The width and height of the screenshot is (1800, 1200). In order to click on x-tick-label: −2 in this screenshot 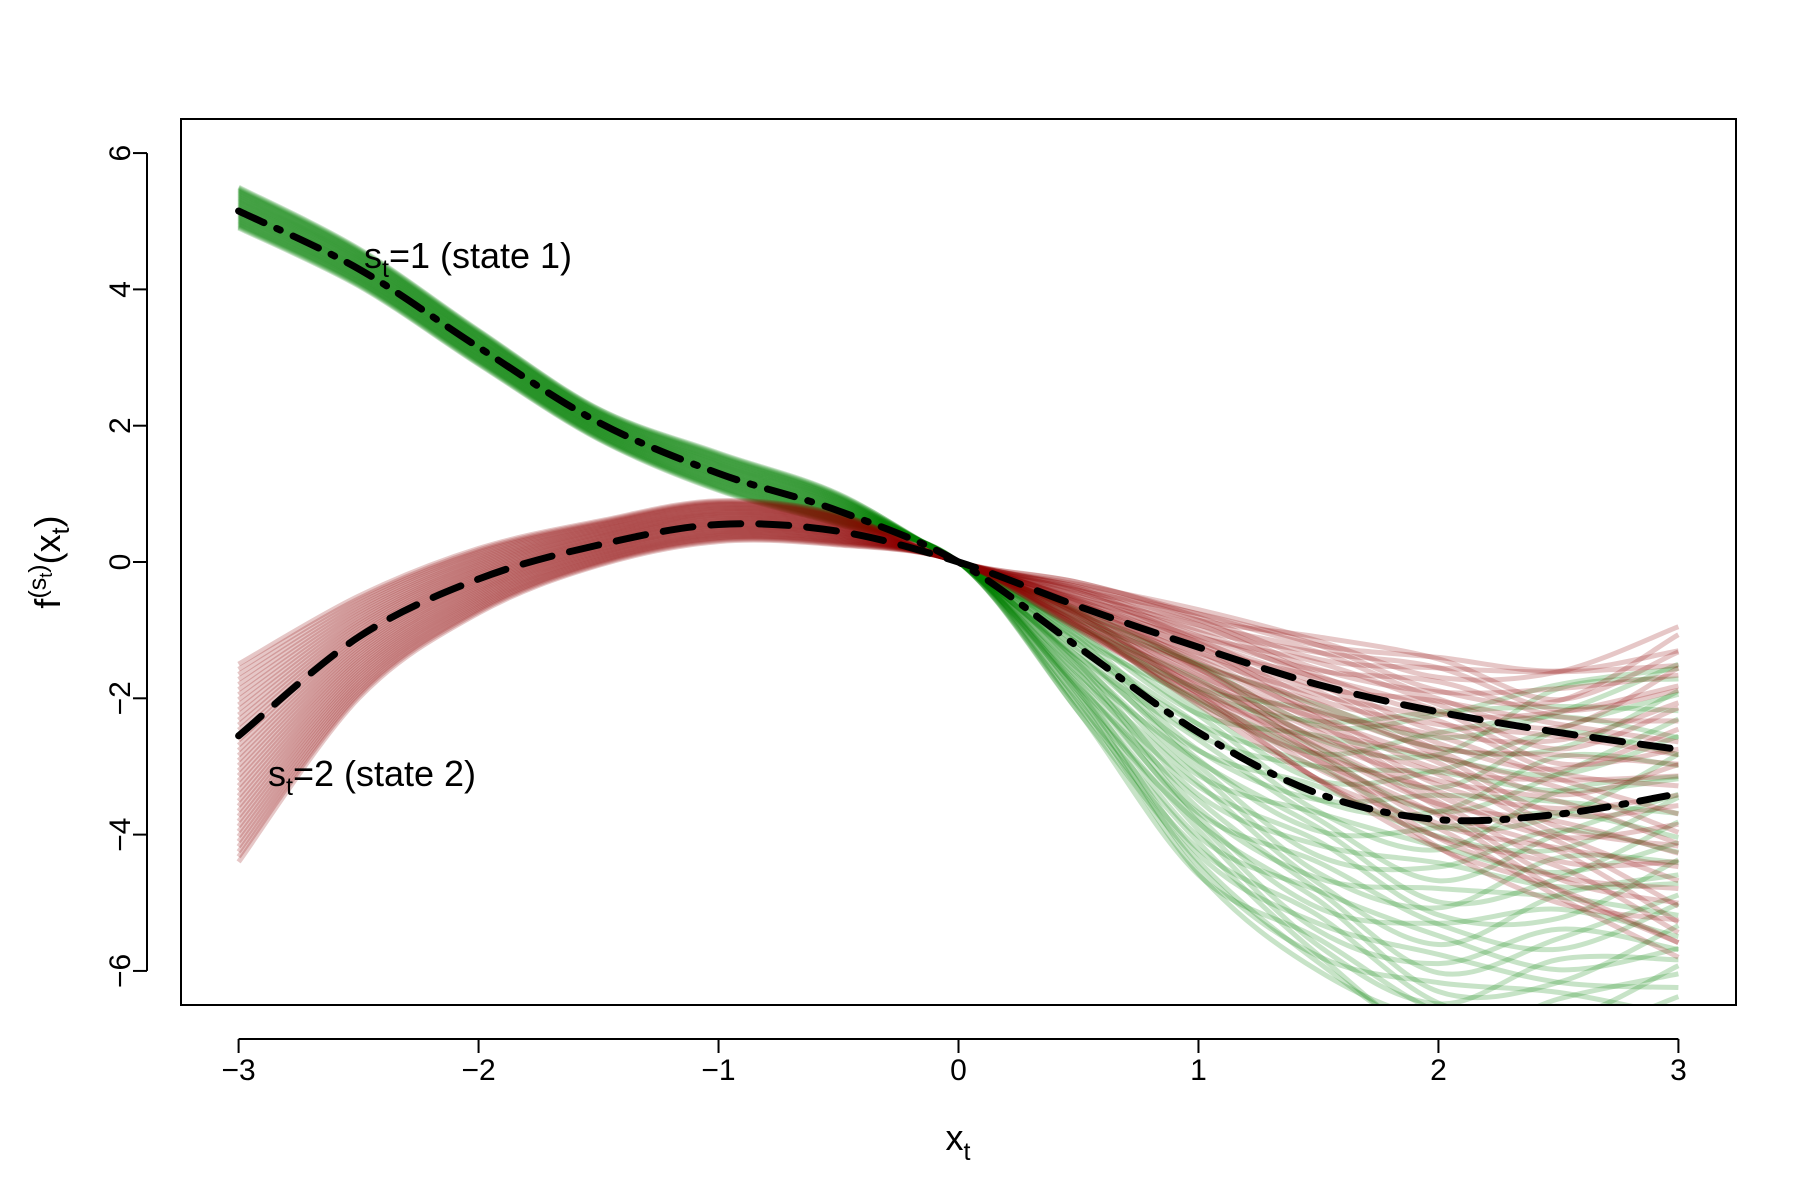, I will do `click(478, 1070)`.